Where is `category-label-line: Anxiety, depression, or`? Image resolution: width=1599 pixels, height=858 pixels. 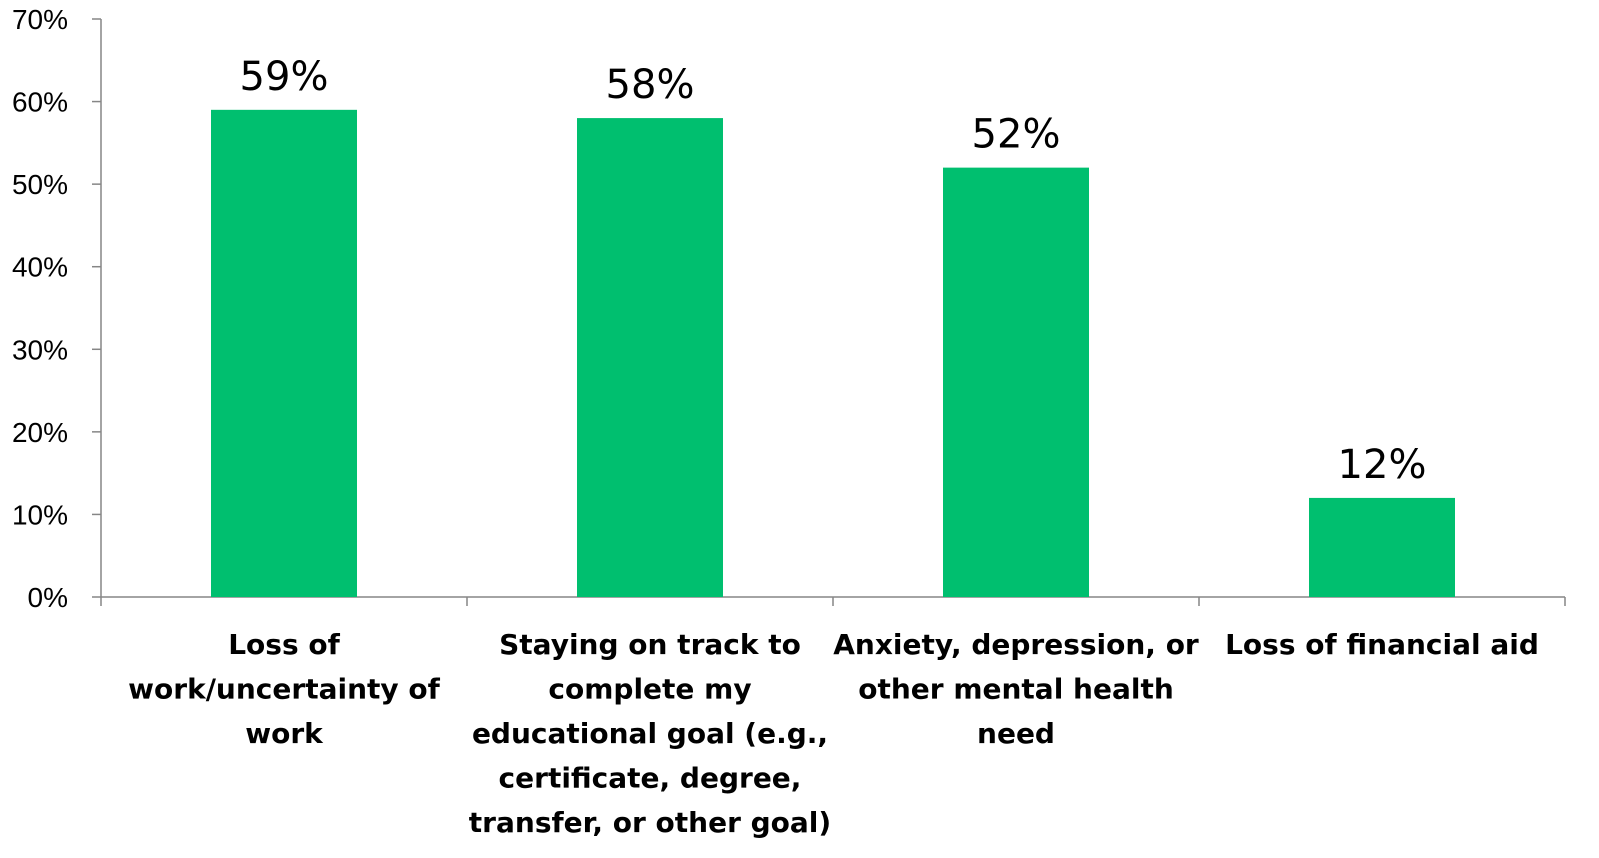 category-label-line: Anxiety, depression, or is located at coordinates (1016, 644).